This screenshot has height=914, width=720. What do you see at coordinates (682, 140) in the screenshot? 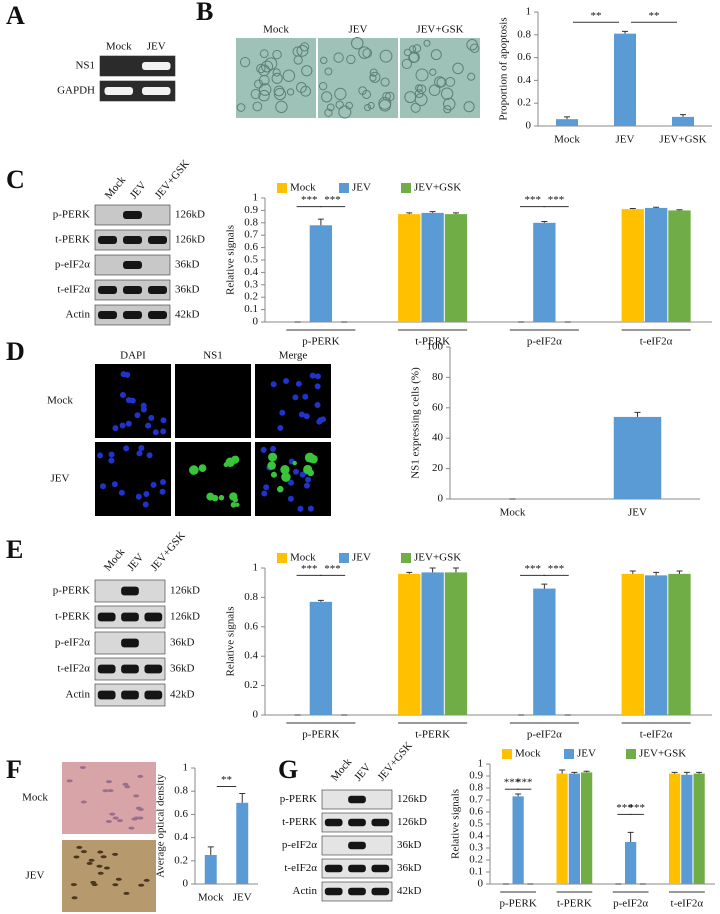
I see `x-tick-label: JEV+GSK` at bounding box center [682, 140].